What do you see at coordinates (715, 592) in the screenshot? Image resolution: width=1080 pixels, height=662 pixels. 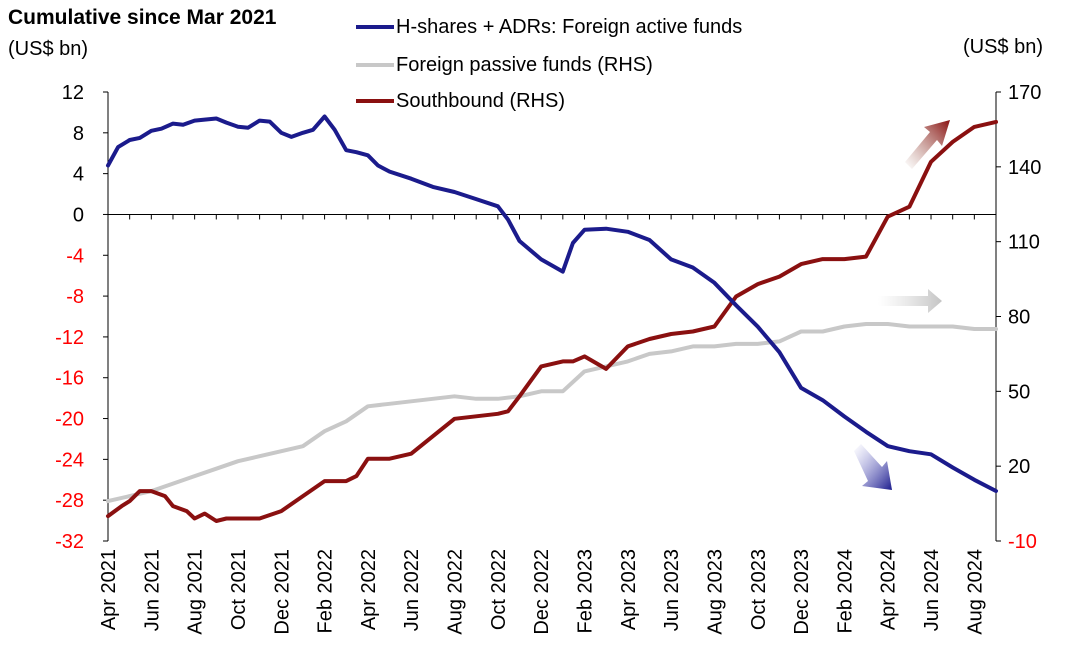 I see `x-tick-label: Aug 2023` at bounding box center [715, 592].